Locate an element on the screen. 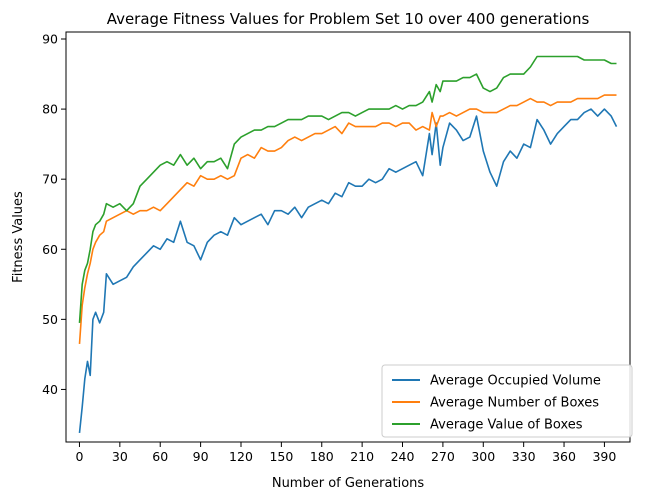 The height and width of the screenshot is (498, 660). x-tick-label: 210 is located at coordinates (362, 456).